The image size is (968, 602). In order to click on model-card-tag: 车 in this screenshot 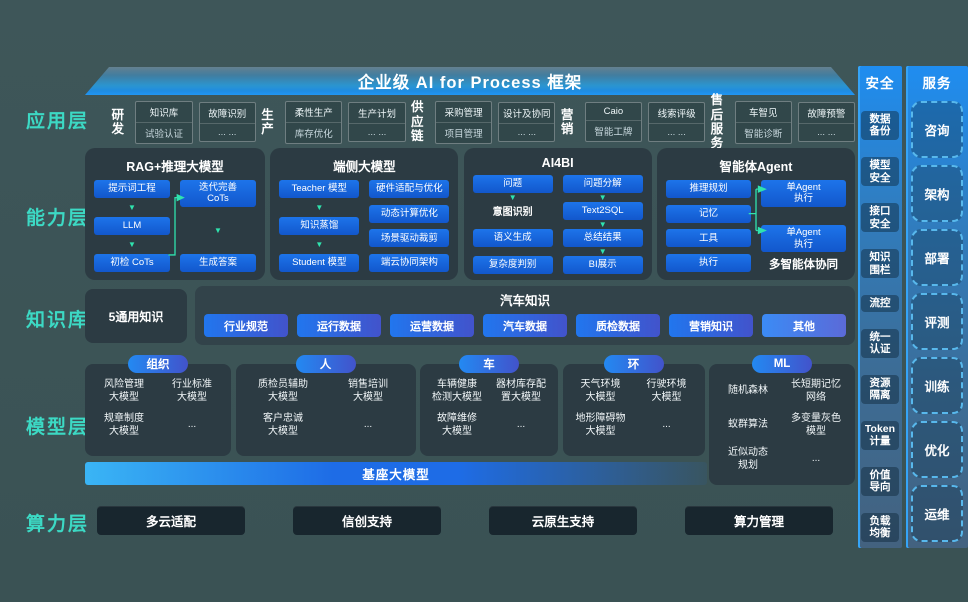, I will do `click(489, 364)`.